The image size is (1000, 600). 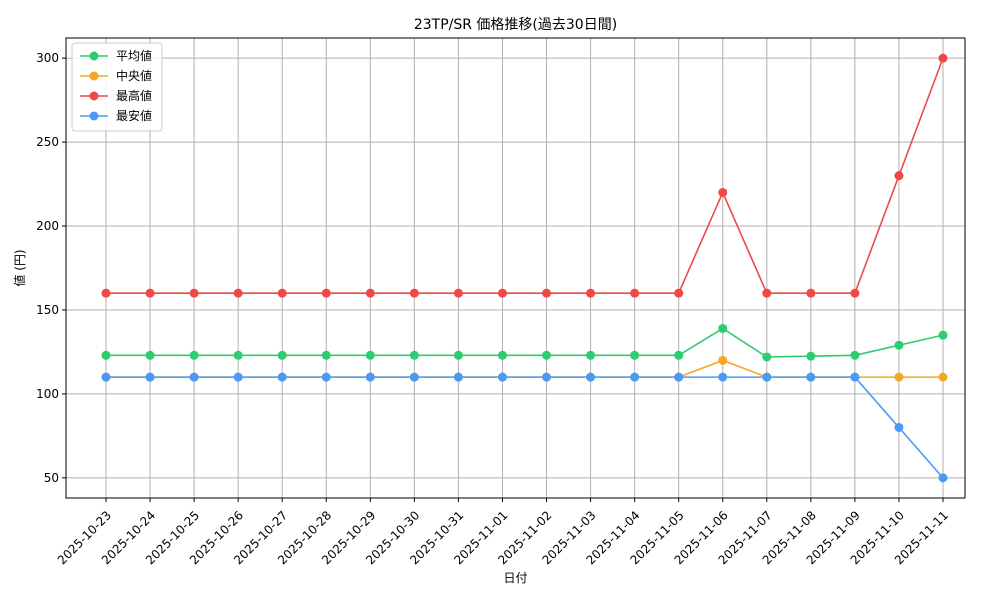 I want to click on y-tick-label: 100, so click(x=47, y=394).